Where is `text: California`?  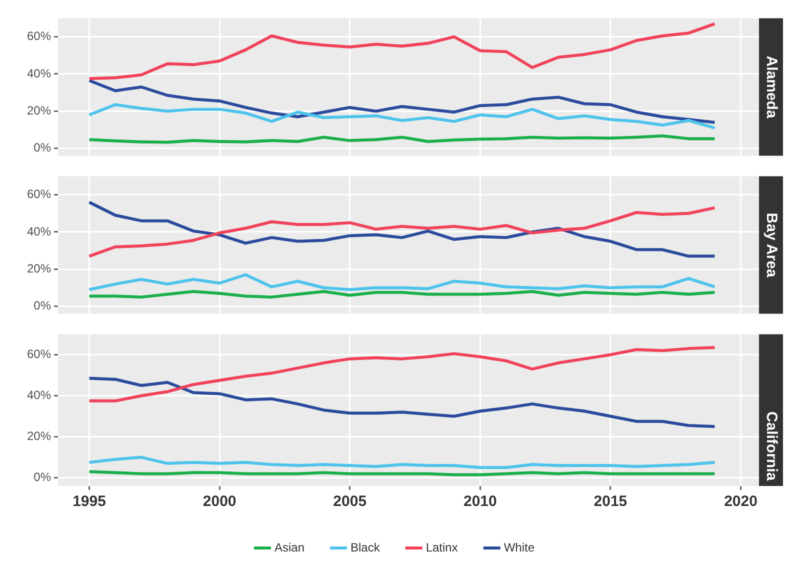
text: California is located at coordinates (771, 446).